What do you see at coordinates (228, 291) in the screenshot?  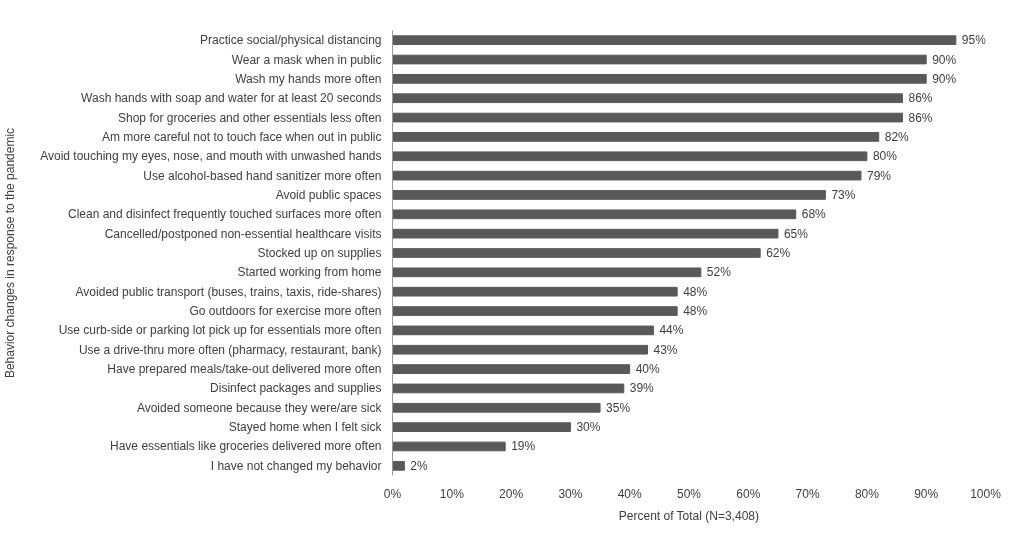 I see `y-tick-label: Avoided public transport (buses, trains, taxis, ride-shares)` at bounding box center [228, 291].